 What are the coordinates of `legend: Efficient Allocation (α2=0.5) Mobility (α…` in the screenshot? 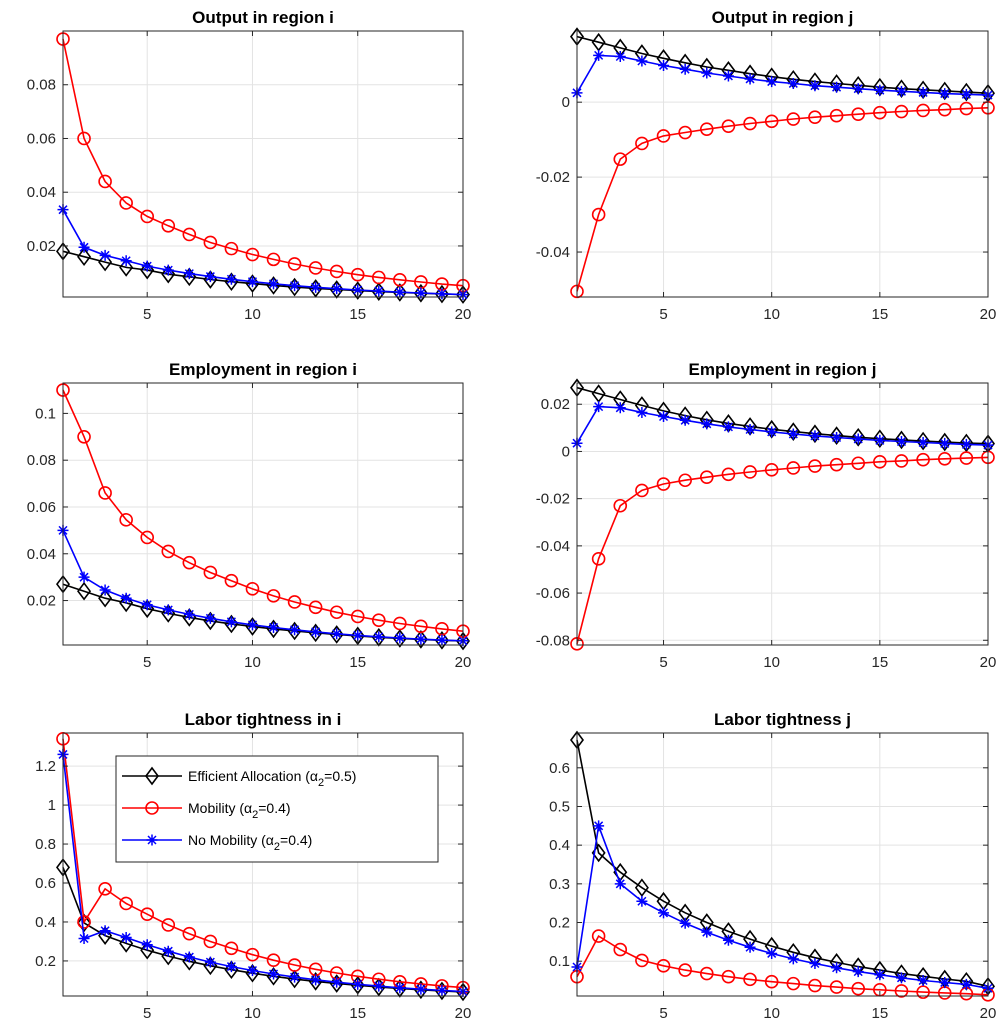 It's located at (277, 809).